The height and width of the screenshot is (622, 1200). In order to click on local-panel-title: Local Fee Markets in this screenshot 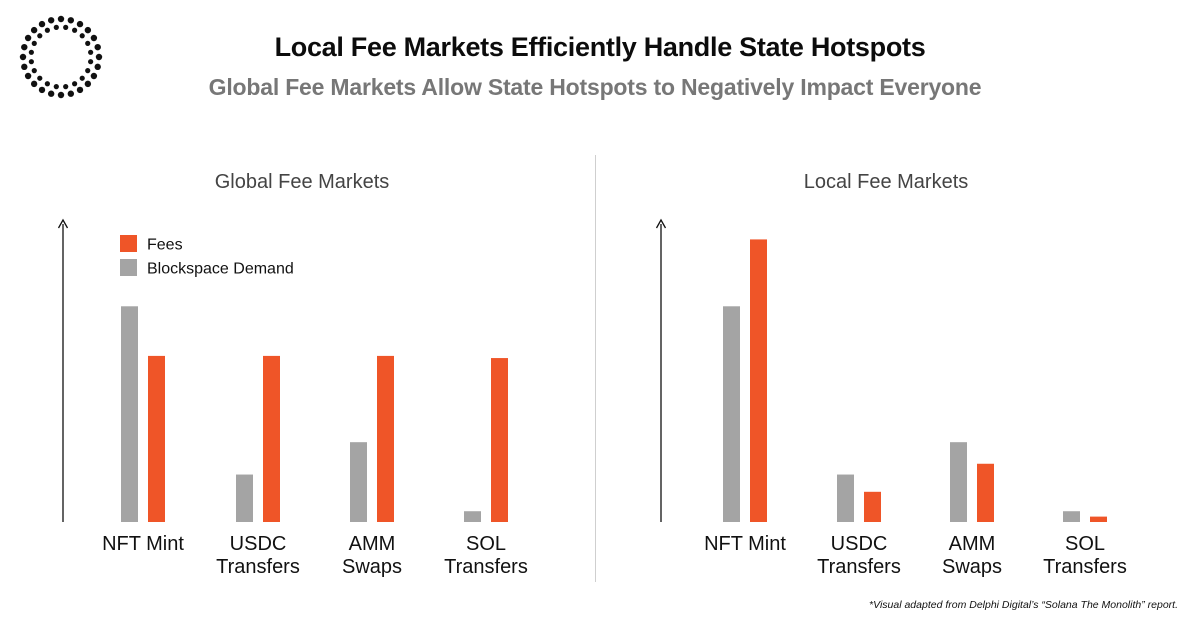, I will do `click(886, 182)`.